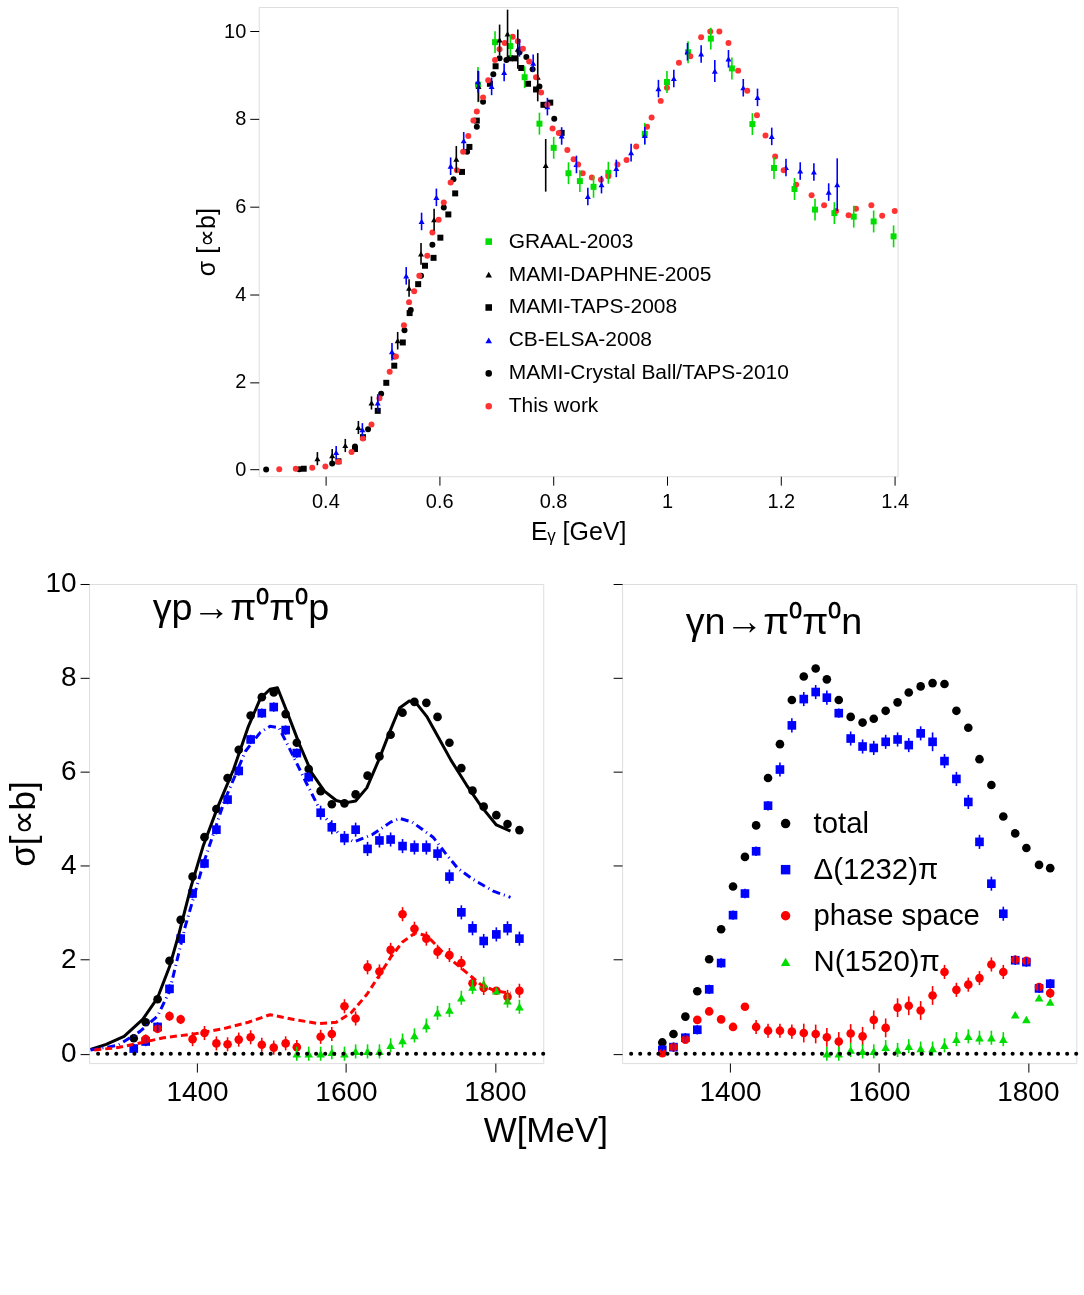  I want to click on x-tick-label: 0.6, so click(439, 500).